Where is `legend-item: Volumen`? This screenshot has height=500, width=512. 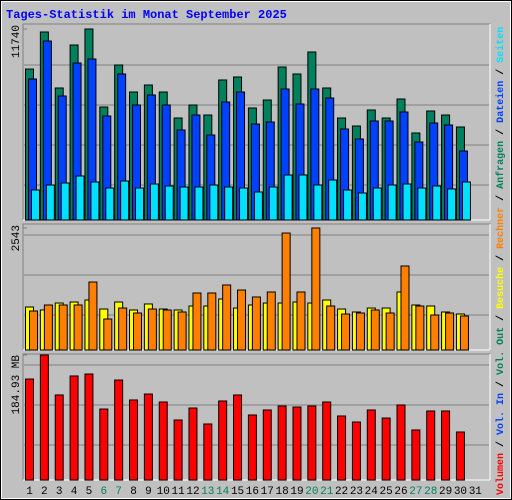
legend-item: Volumen is located at coordinates (501, 474).